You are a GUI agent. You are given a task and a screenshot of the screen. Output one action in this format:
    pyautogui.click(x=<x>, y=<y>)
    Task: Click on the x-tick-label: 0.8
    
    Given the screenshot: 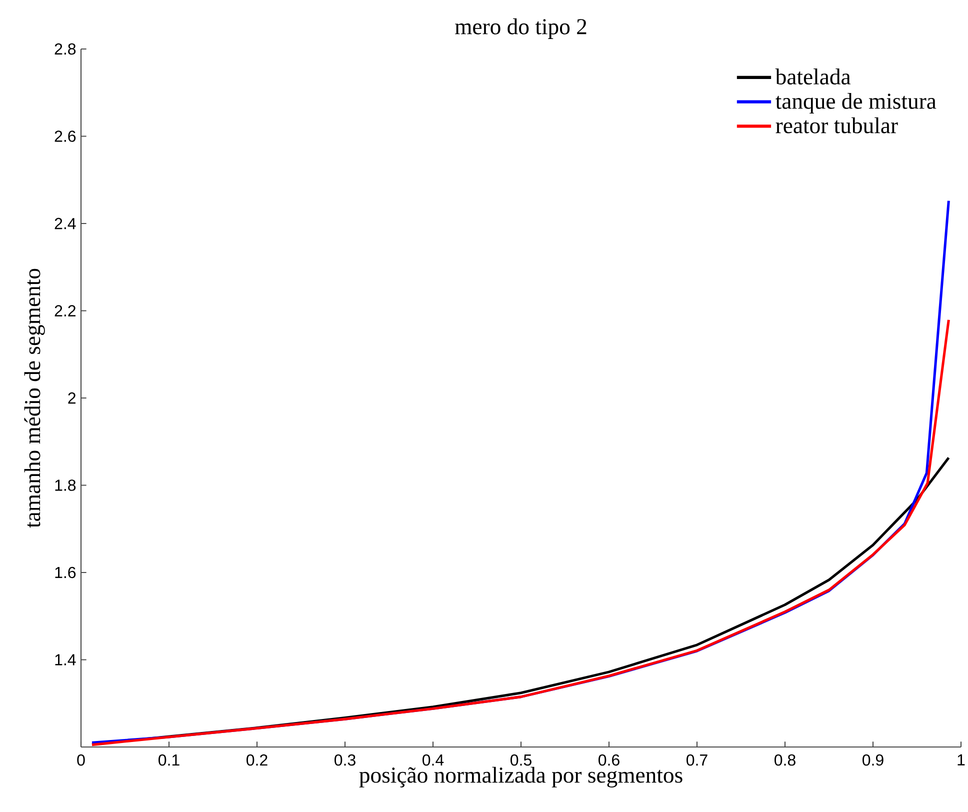 What is the action you would take?
    pyautogui.click(x=785, y=760)
    